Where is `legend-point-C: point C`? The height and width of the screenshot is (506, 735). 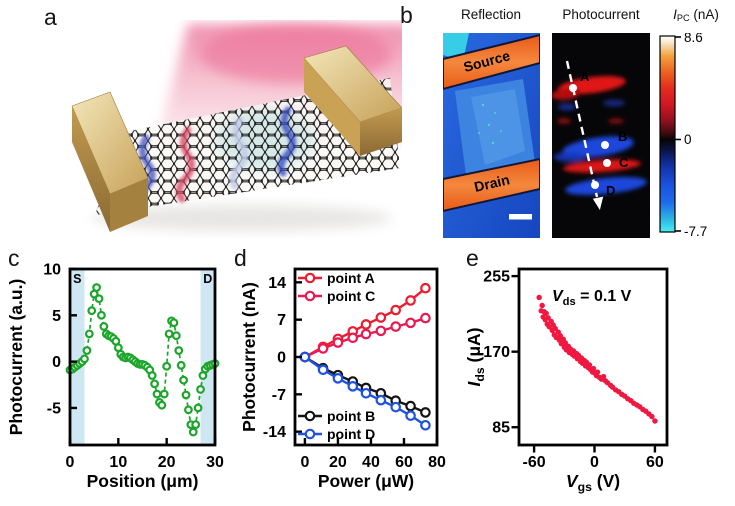 legend-point-C: point C is located at coordinates (336, 296).